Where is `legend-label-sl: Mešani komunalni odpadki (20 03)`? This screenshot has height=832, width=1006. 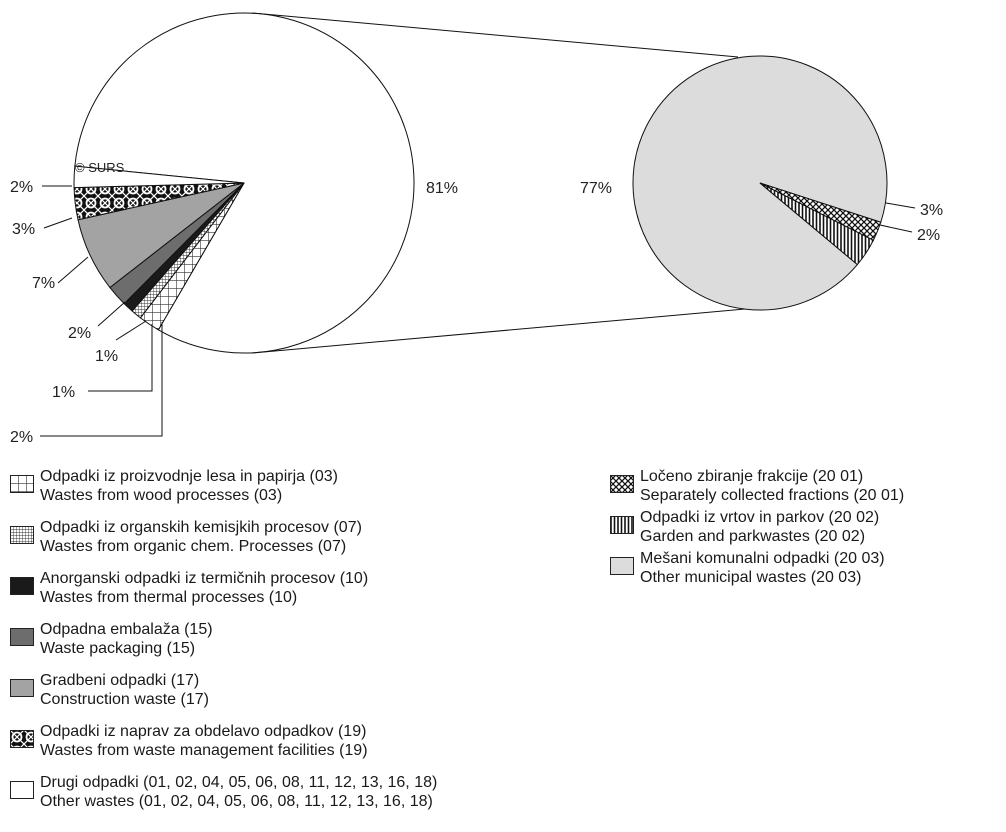
legend-label-sl: Mešani komunalni odpadki (20 03) is located at coordinates (762, 558).